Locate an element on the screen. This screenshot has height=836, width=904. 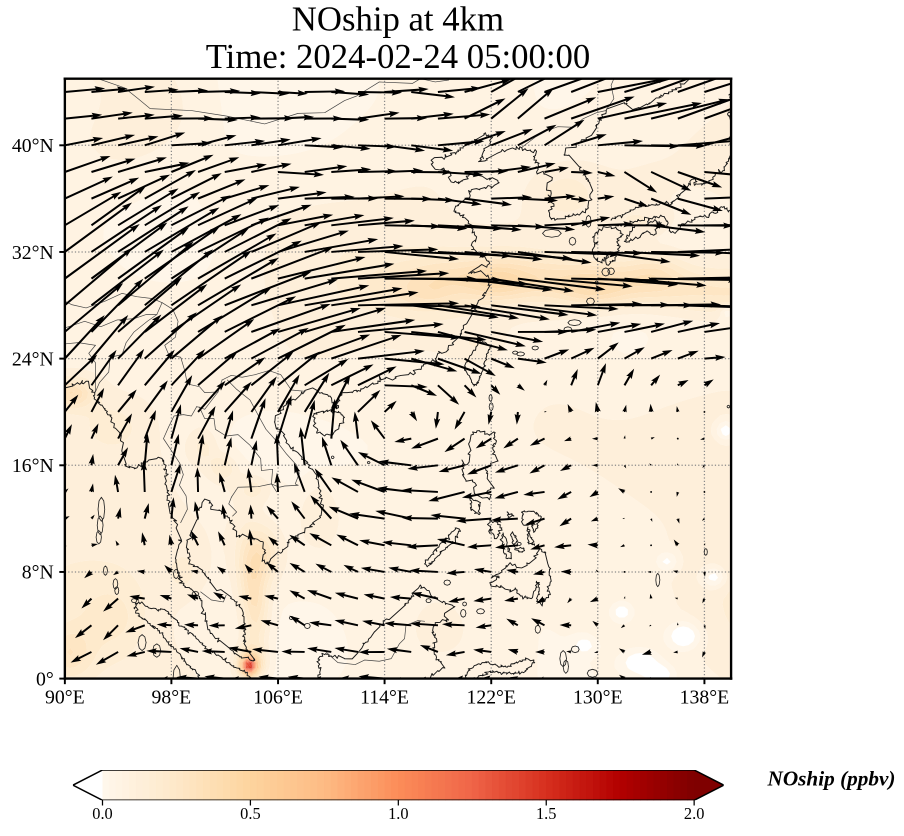
svg-text: 98°E is located at coordinates (172, 697).